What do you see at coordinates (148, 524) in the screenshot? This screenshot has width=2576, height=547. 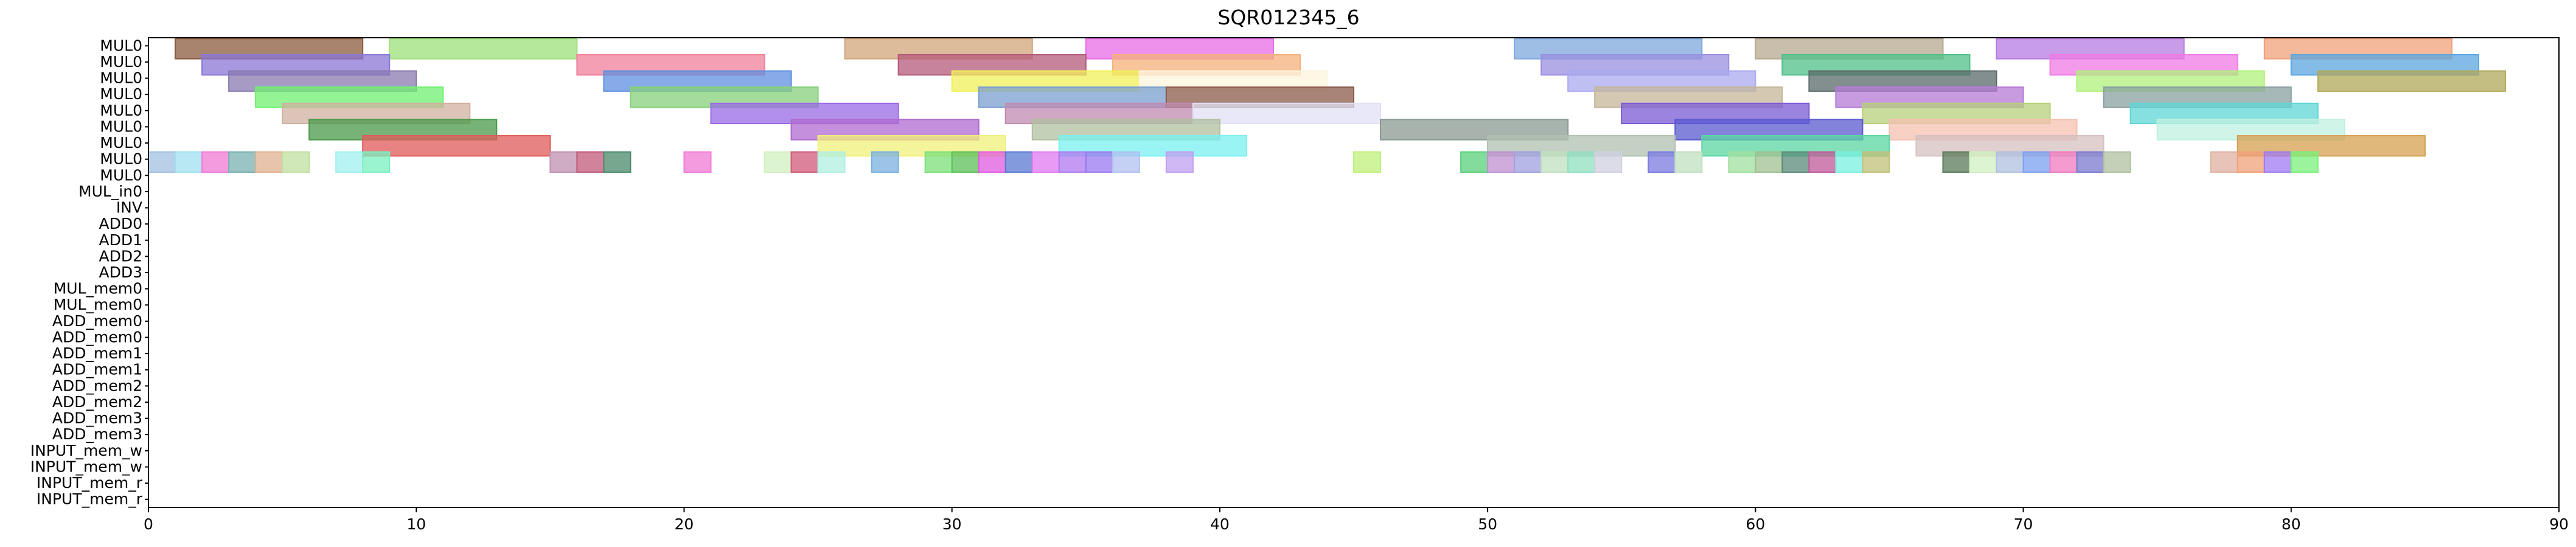 I see `x-tick-label: 0` at bounding box center [148, 524].